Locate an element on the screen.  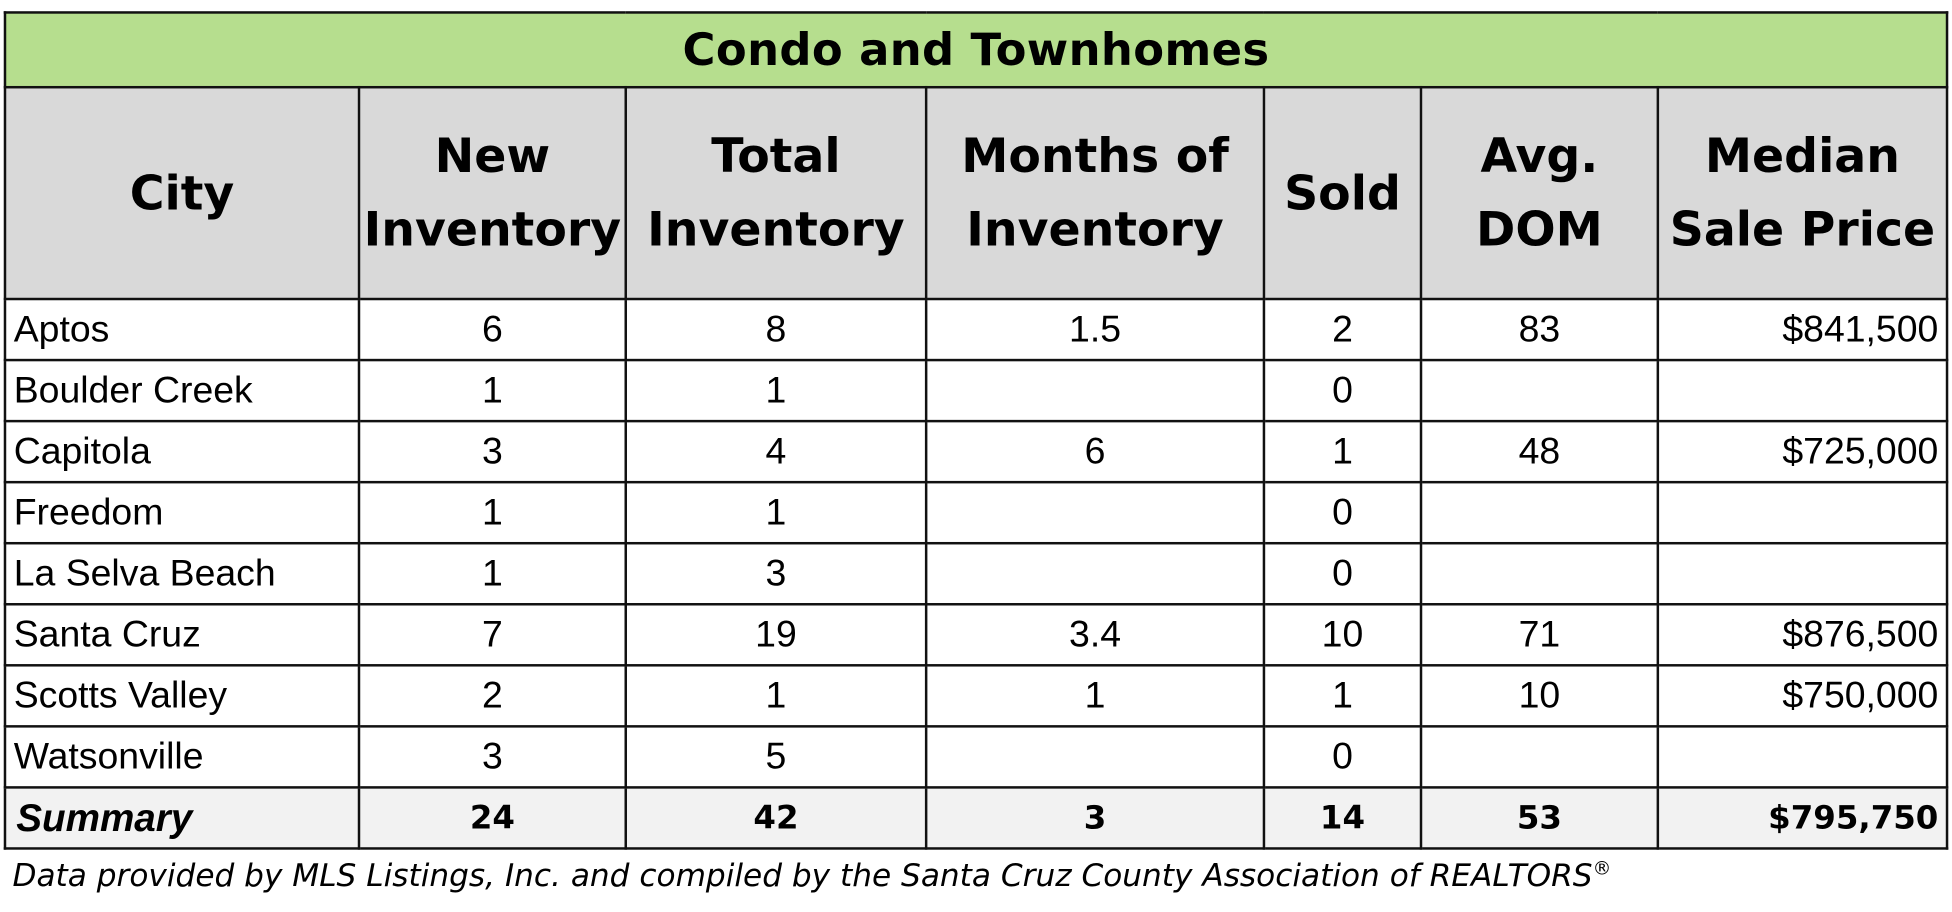
total-inventory-cell: 3 is located at coordinates (776, 573).